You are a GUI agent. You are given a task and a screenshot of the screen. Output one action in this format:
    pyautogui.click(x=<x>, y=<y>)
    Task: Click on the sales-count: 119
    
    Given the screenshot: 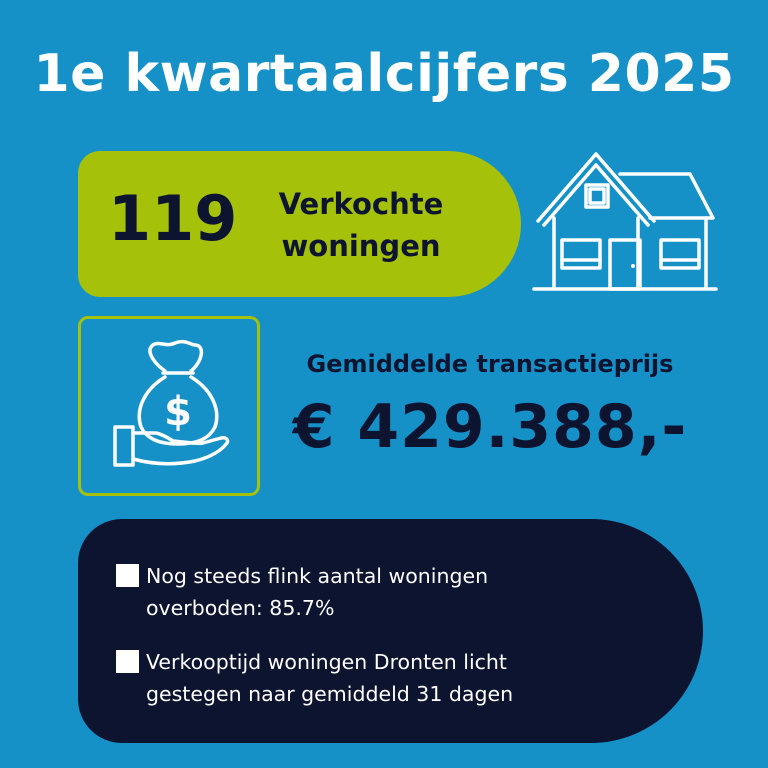 What is the action you would take?
    pyautogui.click(x=173, y=218)
    